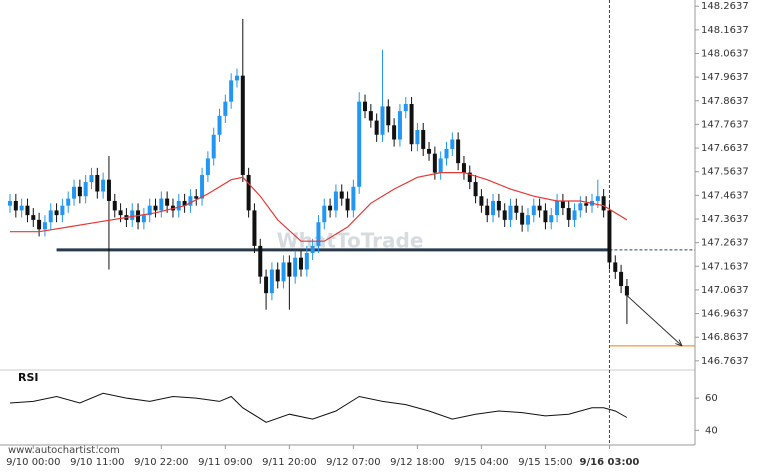 The width and height of the screenshot is (760, 475). I want to click on x-tick-label: 9/15 15:00, so click(545, 462).